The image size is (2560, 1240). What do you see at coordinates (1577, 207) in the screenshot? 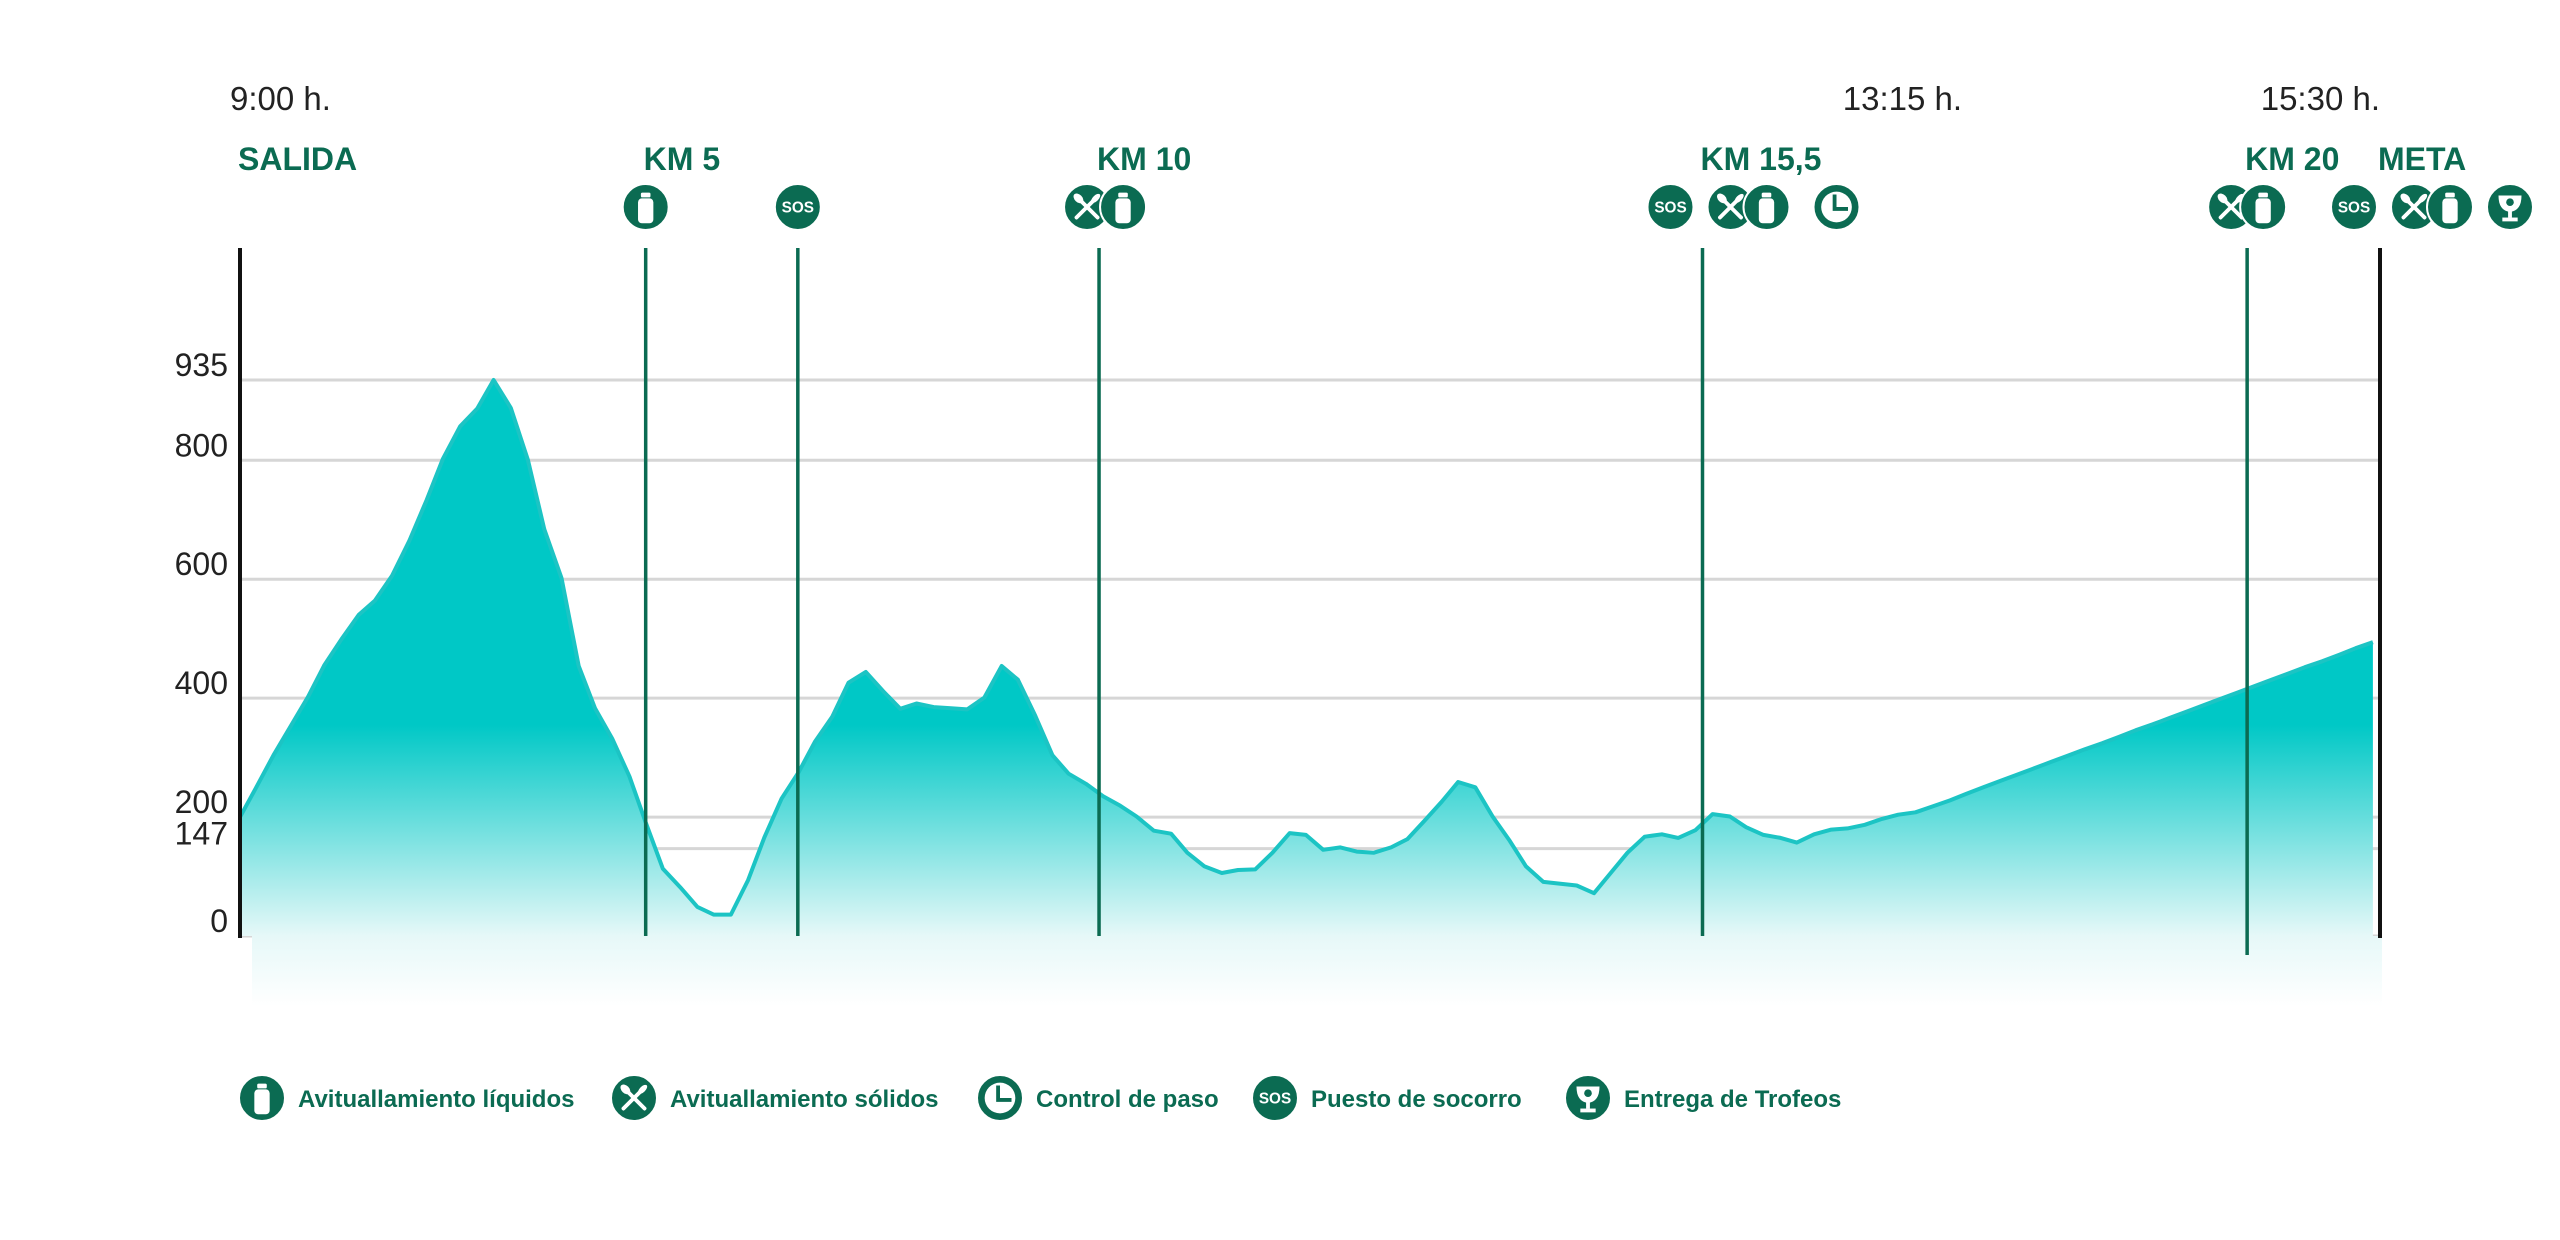
I see `checkpoint-icons: SOS SOS SOS` at bounding box center [1577, 207].